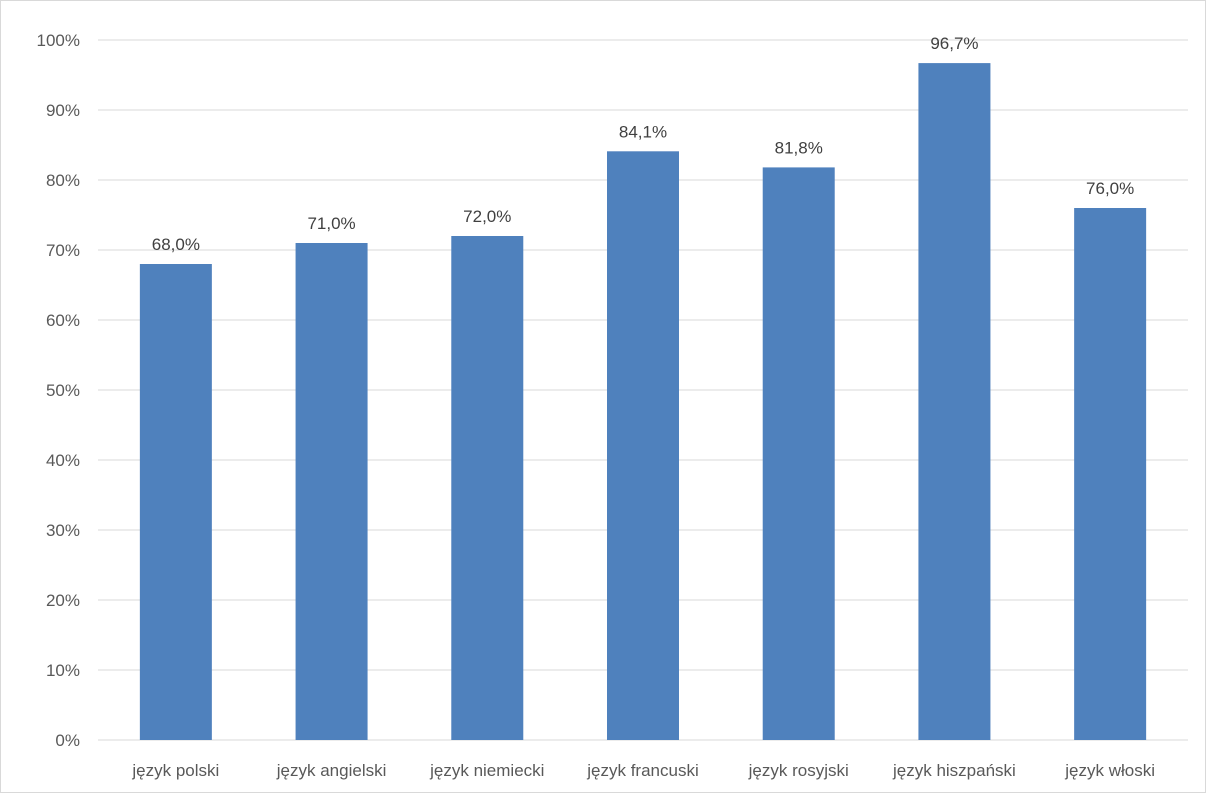  What do you see at coordinates (487, 216) in the screenshot?
I see `data-label: 72,0%` at bounding box center [487, 216].